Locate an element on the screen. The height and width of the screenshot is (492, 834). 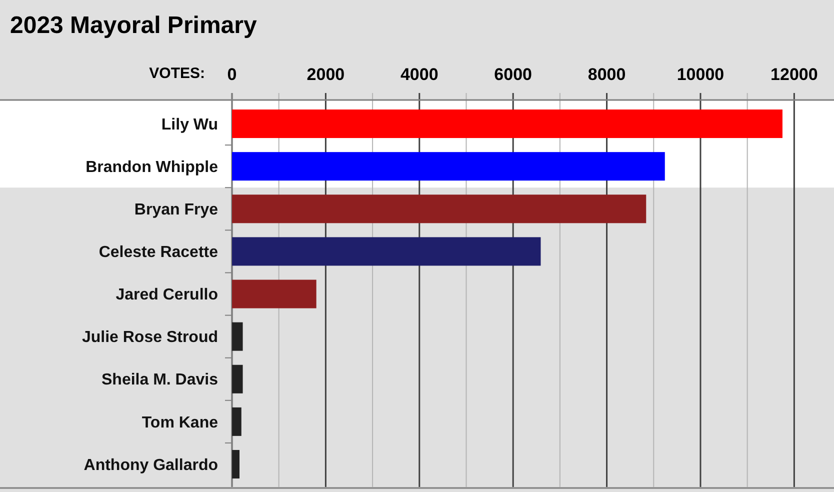
x-tick-label: 2000 is located at coordinates (325, 74).